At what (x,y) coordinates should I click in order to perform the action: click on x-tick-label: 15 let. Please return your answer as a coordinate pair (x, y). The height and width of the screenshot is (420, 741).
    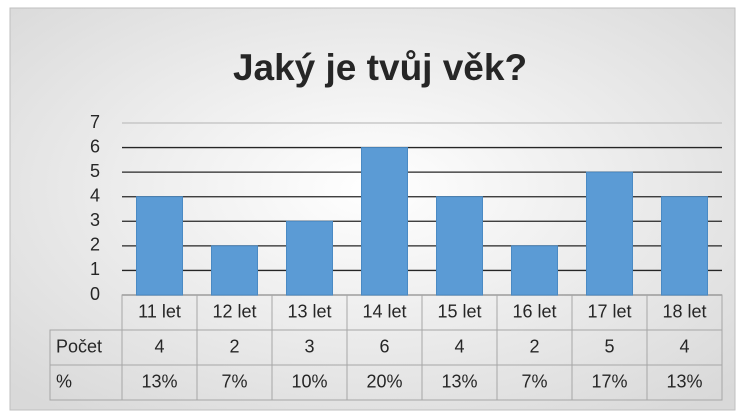
    Looking at the image, I should click on (459, 311).